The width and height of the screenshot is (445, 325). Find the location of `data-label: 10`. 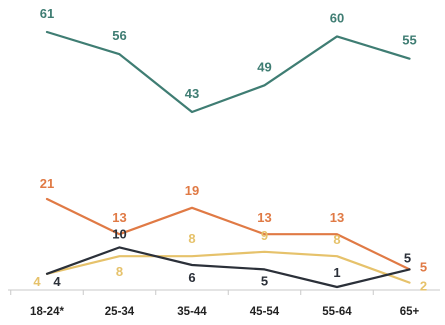

data-label: 10 is located at coordinates (119, 233).